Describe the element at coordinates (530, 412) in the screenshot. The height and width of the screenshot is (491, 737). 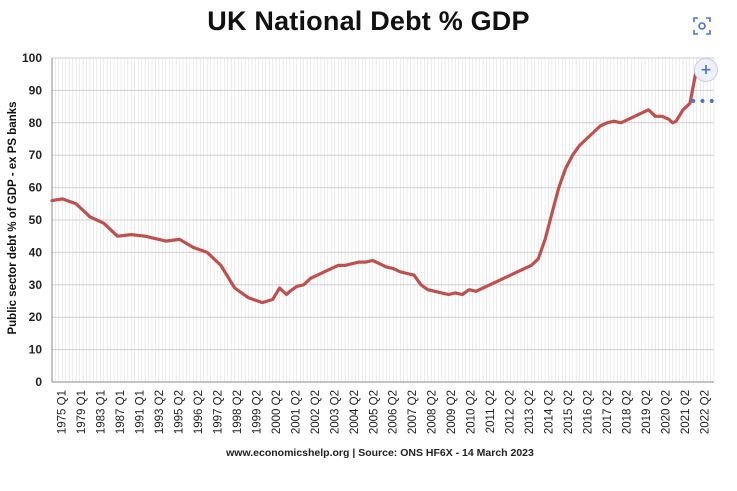
I see `x-tick-label: 2013 Q2` at that location.